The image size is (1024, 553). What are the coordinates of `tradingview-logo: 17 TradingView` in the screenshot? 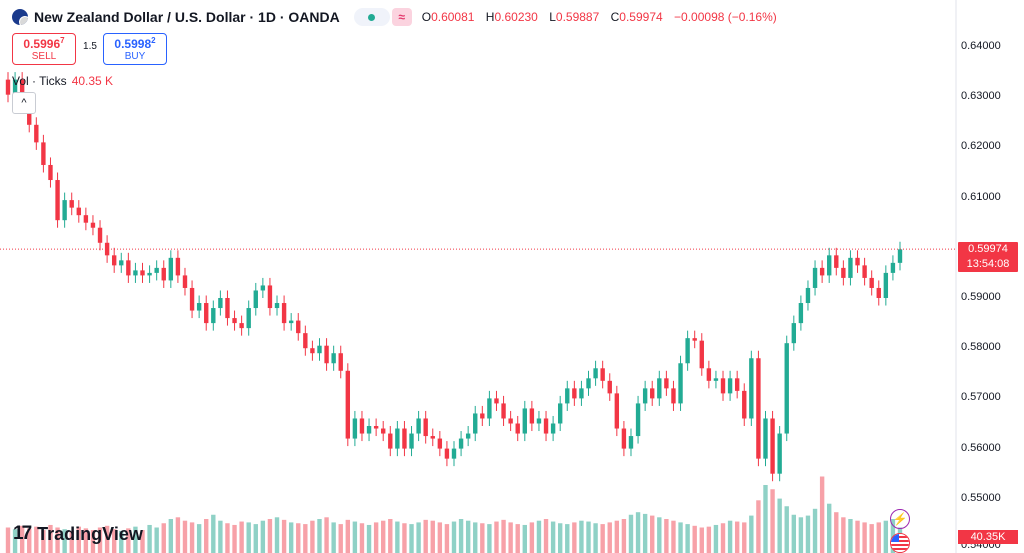 It's located at (78, 533).